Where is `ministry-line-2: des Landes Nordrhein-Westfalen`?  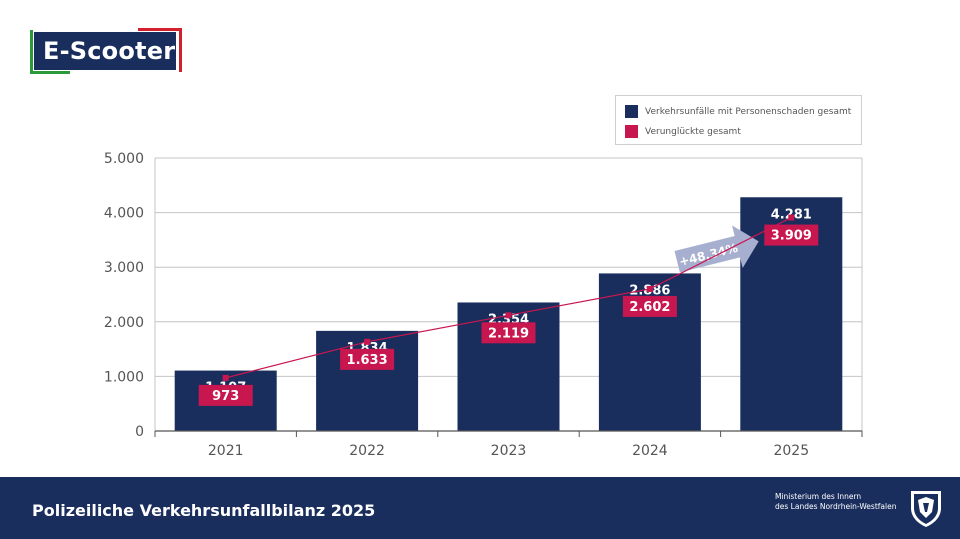 ministry-line-2: des Landes Nordrhein-Westfalen is located at coordinates (836, 506).